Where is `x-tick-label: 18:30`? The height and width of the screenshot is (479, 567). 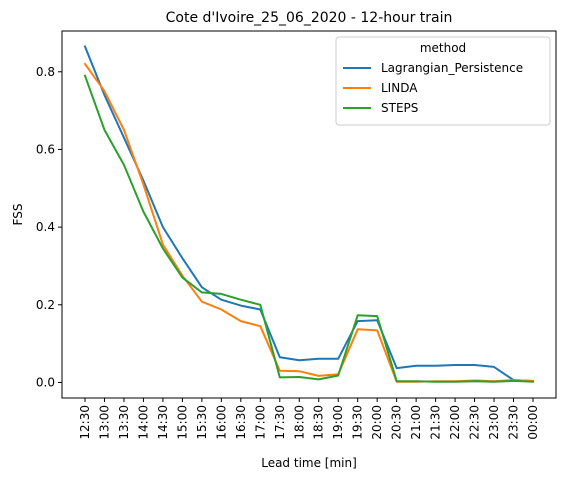 x-tick-label: 18:30 is located at coordinates (319, 422).